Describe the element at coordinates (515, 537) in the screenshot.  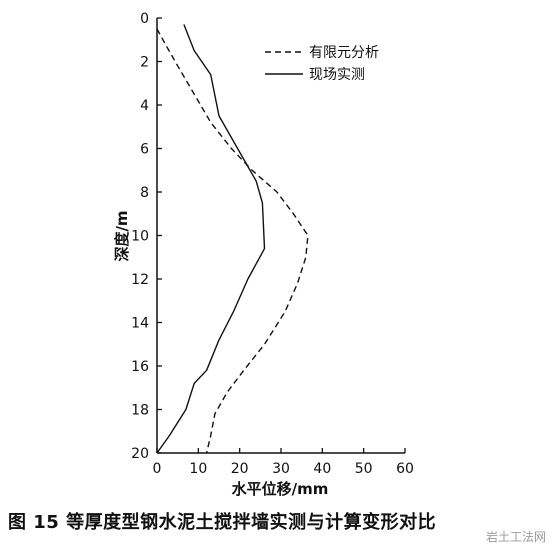
I see `watermark-text: 岩土工法网` at that location.